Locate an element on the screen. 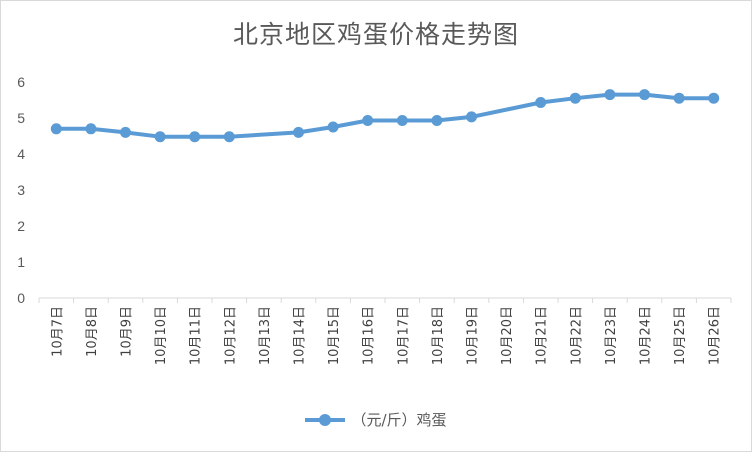  y-tick-label: 2 is located at coordinates (21, 226).